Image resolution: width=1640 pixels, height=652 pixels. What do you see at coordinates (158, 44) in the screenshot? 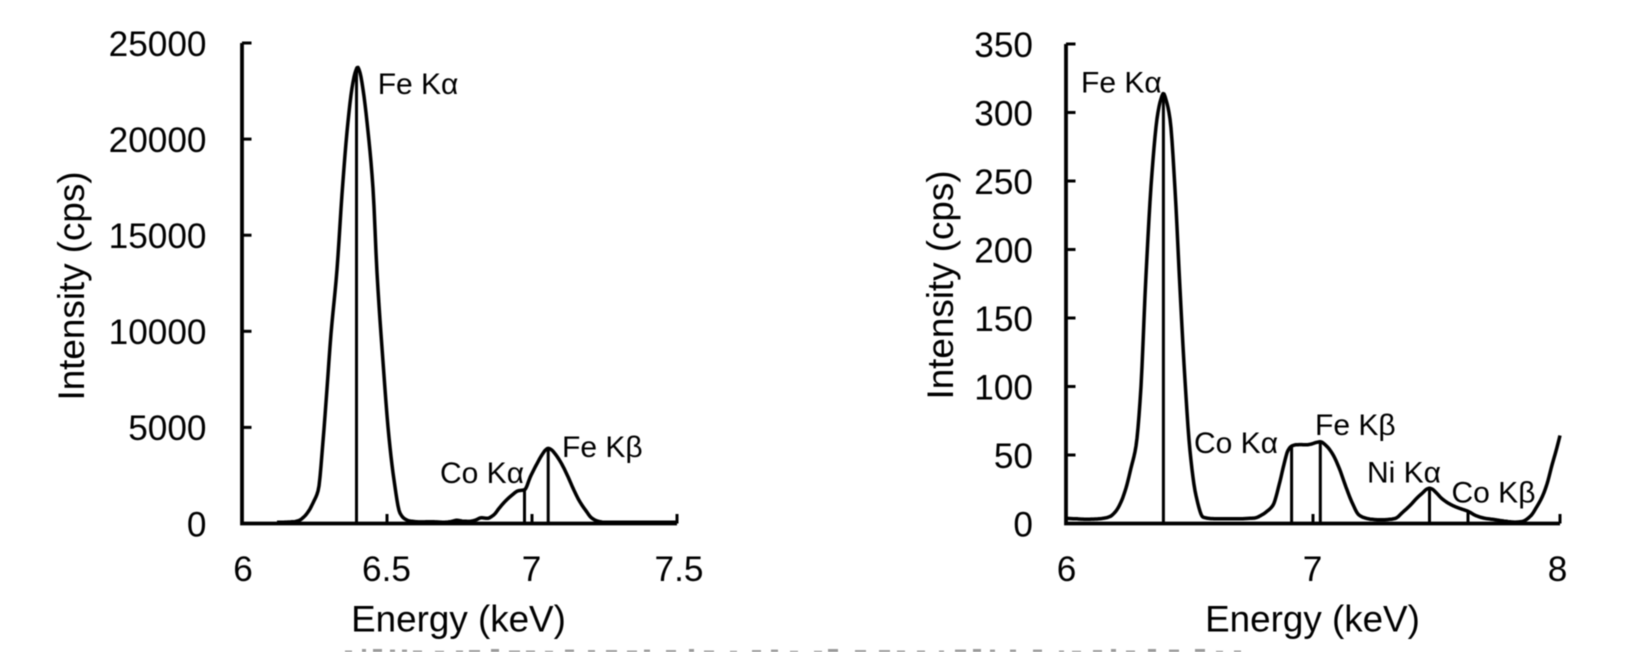
I see `svg-text: 25000` at bounding box center [158, 44].